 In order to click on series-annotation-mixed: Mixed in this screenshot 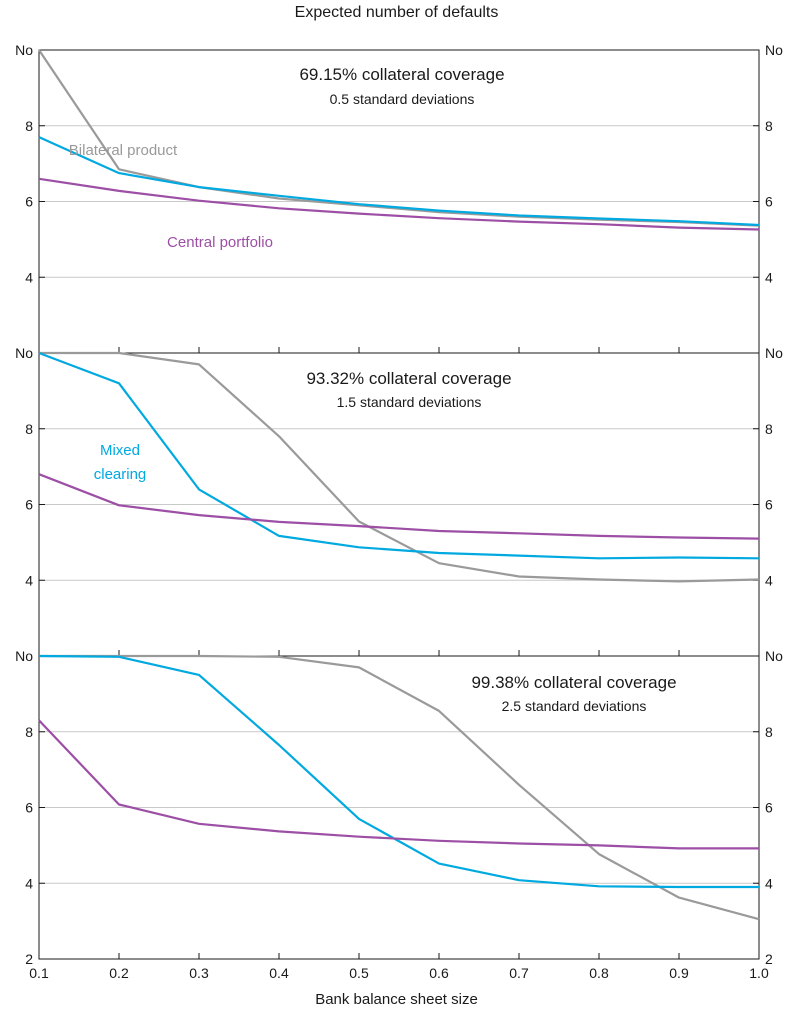, I will do `click(120, 450)`.